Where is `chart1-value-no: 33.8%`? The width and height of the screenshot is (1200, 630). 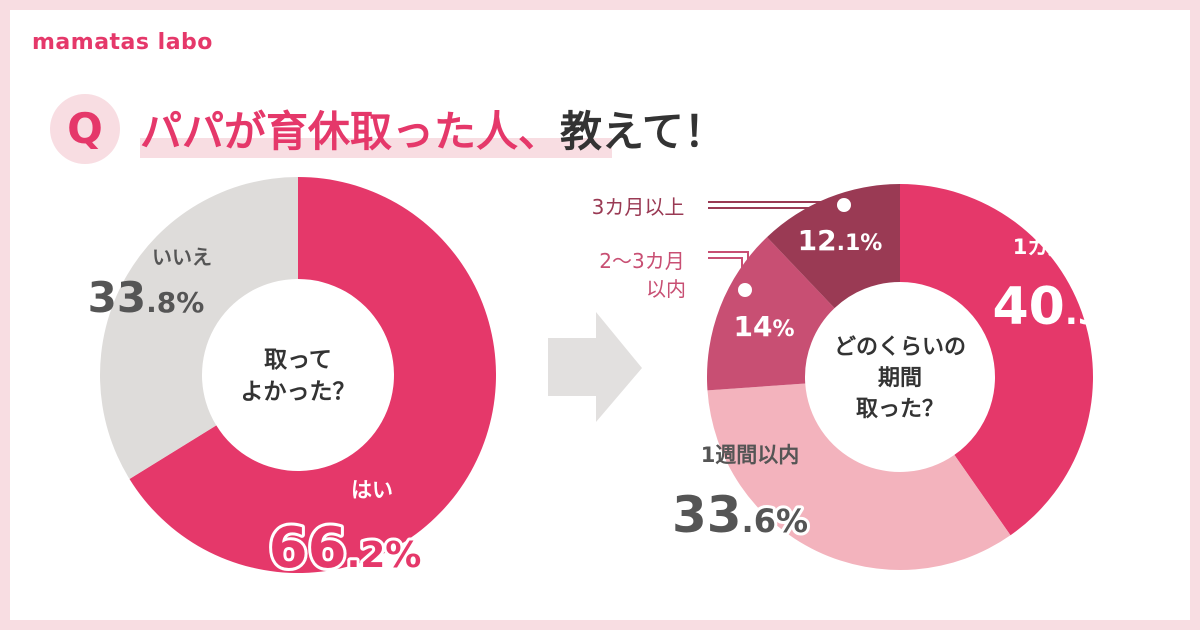
chart1-value-no: 33.8% is located at coordinates (146, 297).